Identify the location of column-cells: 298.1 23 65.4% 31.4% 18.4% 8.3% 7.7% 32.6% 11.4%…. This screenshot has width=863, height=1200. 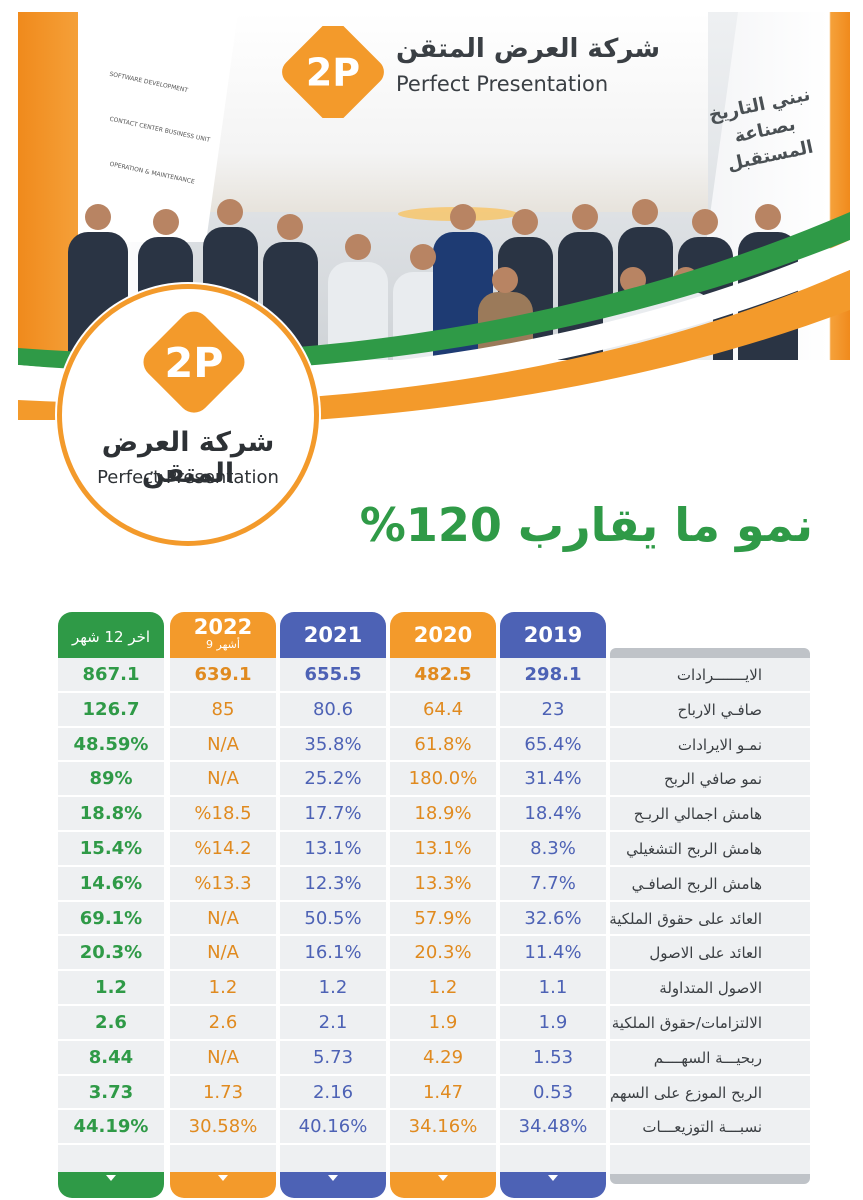
(553, 915).